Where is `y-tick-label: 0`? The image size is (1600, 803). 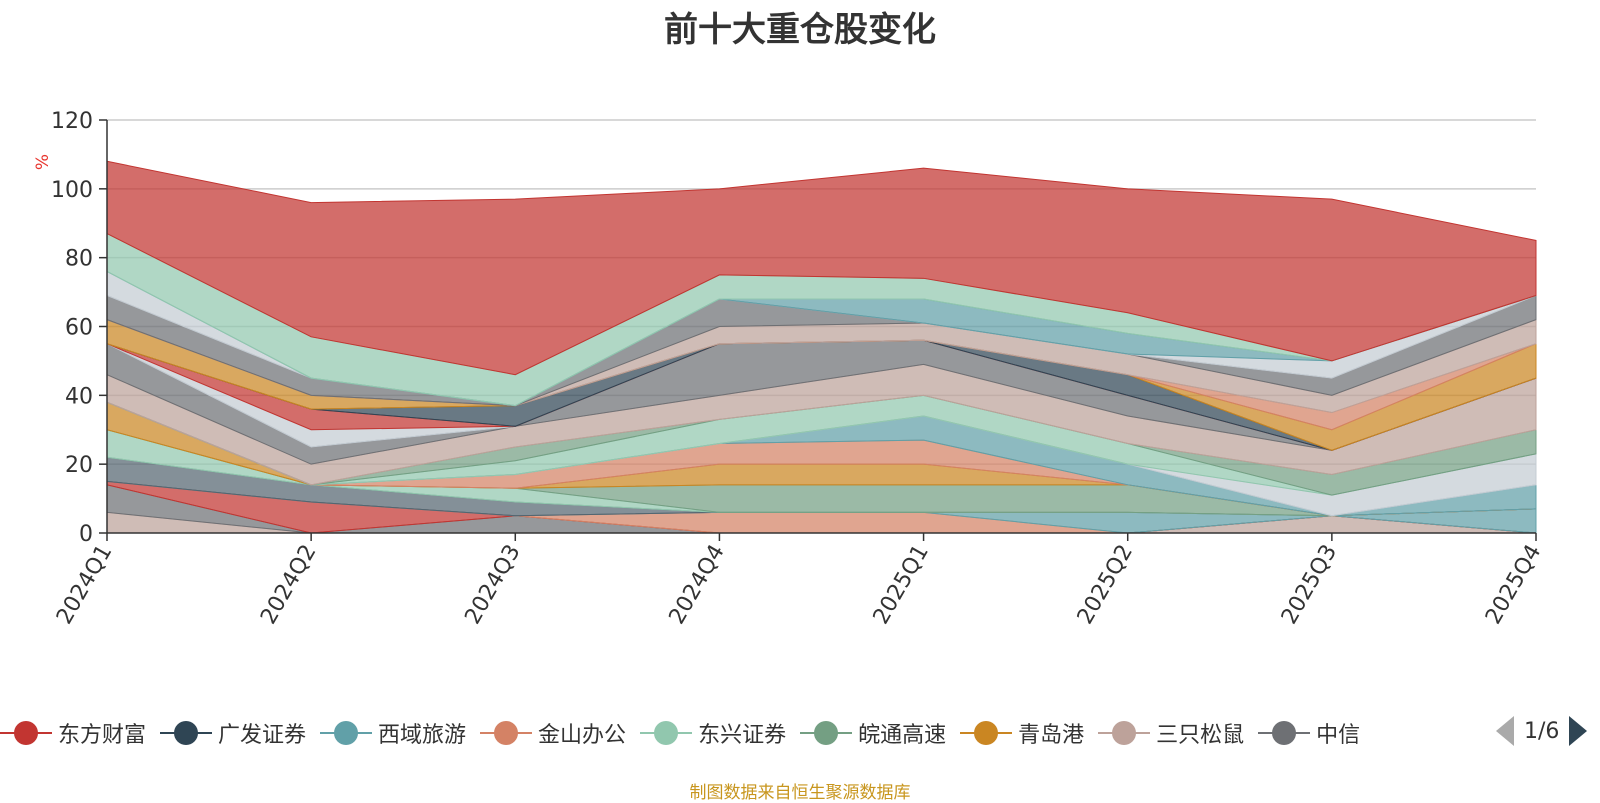 y-tick-label: 0 is located at coordinates (86, 534).